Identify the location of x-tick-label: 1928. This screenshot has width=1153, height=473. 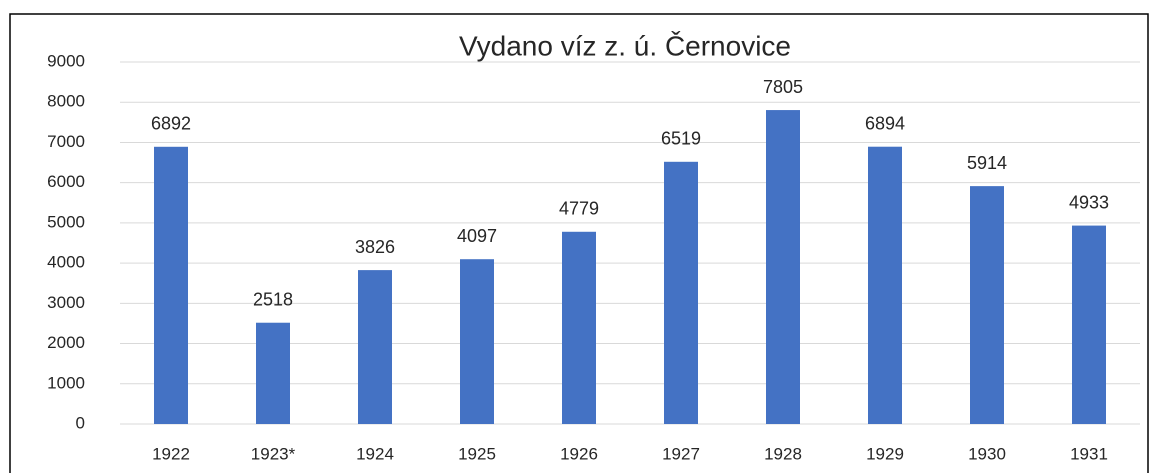
(783, 453).